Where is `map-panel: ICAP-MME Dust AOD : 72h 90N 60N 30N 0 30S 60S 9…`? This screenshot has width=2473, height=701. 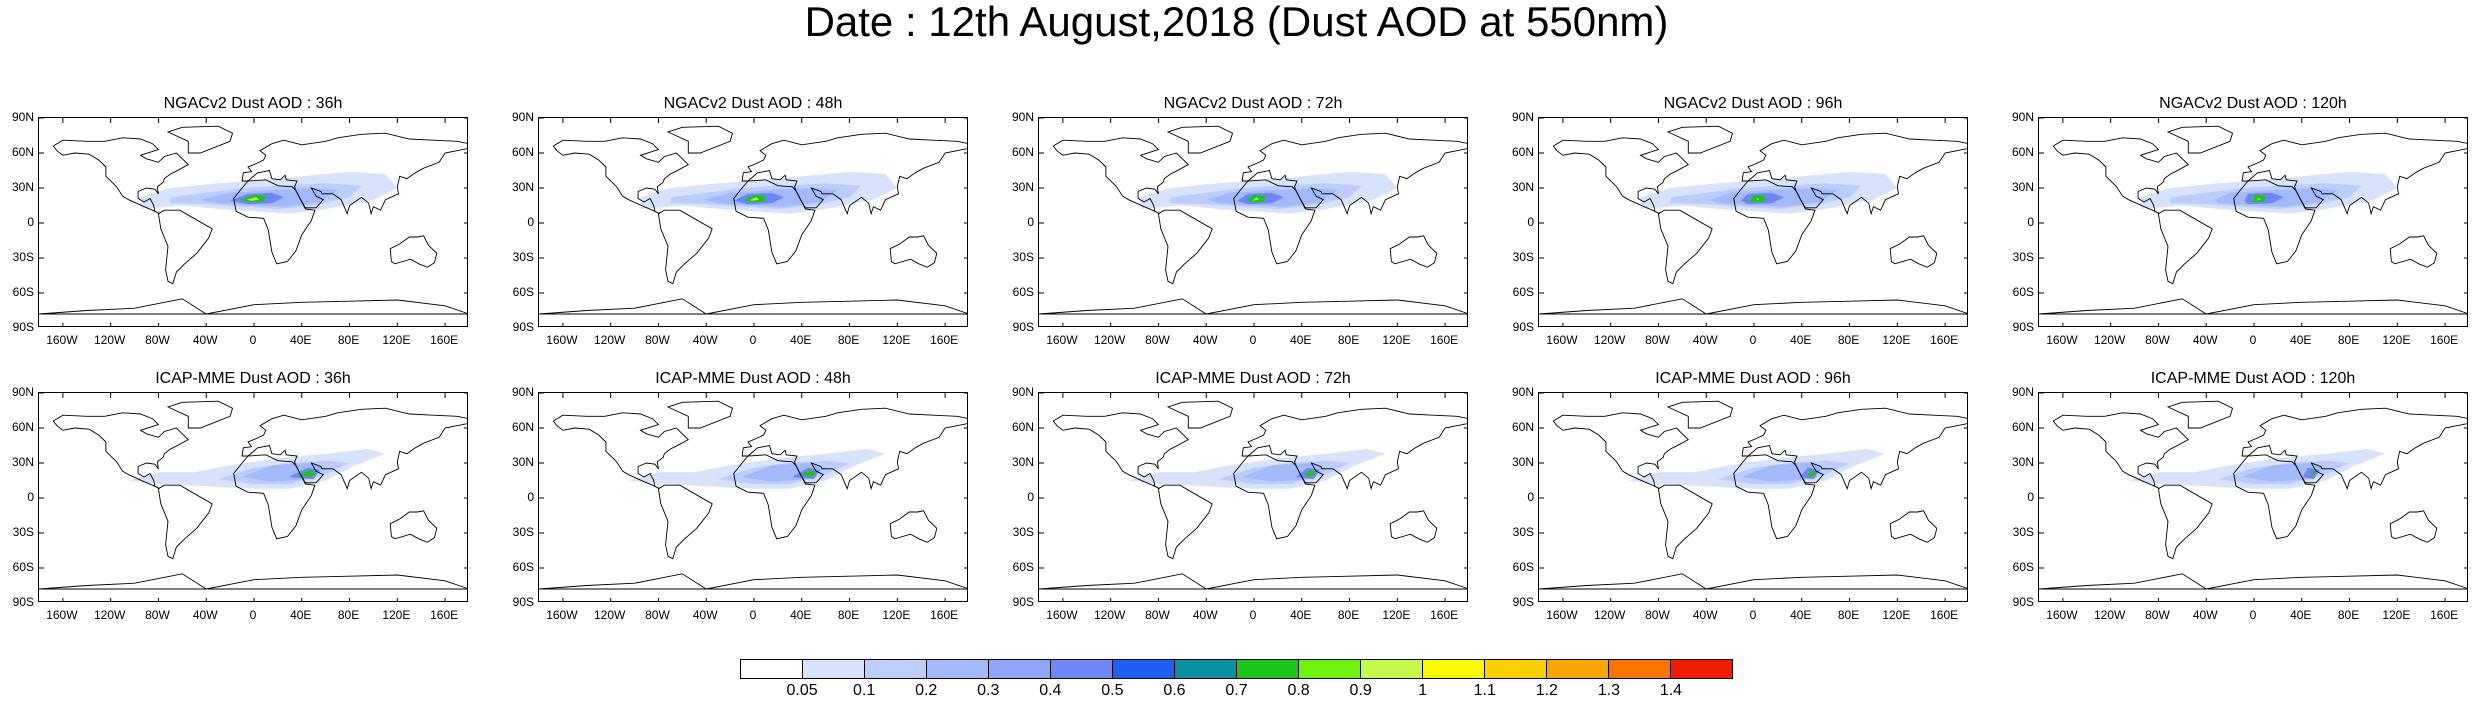 map-panel: ICAP-MME Dust AOD : 72h 90N 60N 30N 0 30S 60S 9… is located at coordinates (1240, 497).